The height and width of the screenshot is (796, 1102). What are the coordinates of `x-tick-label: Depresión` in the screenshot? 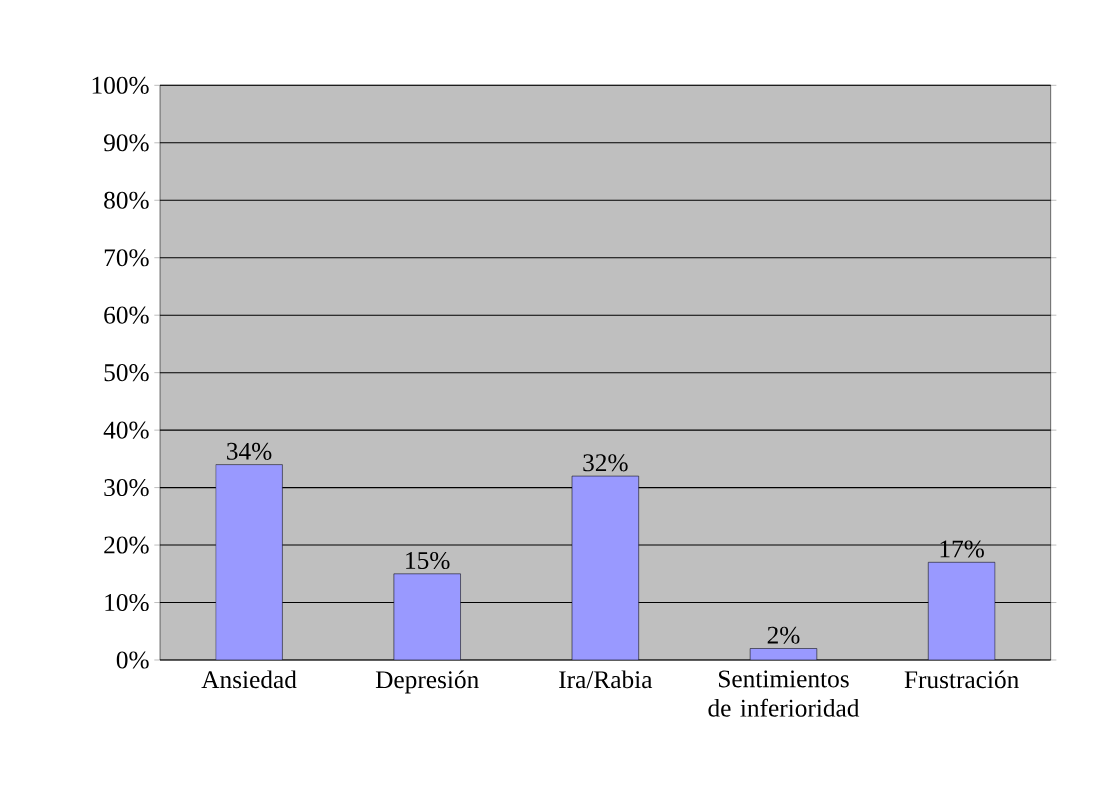 It's located at (427, 682).